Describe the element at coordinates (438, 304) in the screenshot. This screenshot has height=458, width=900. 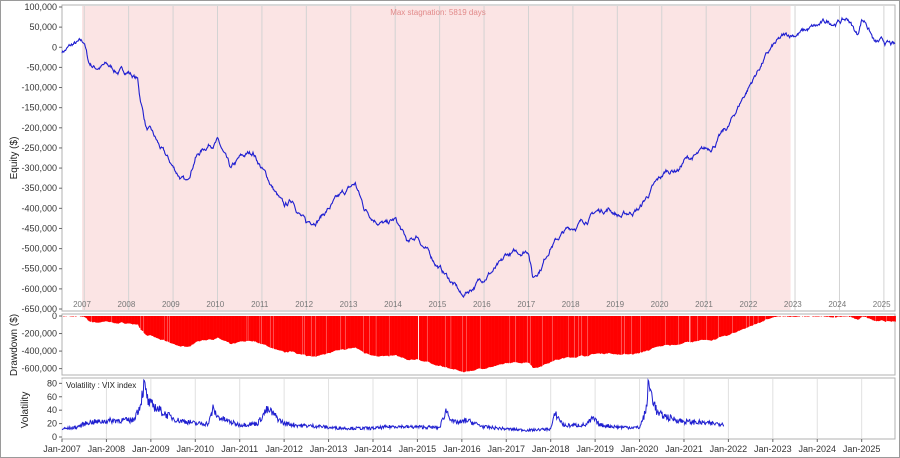
I see `equity-year-label: 2015` at that location.